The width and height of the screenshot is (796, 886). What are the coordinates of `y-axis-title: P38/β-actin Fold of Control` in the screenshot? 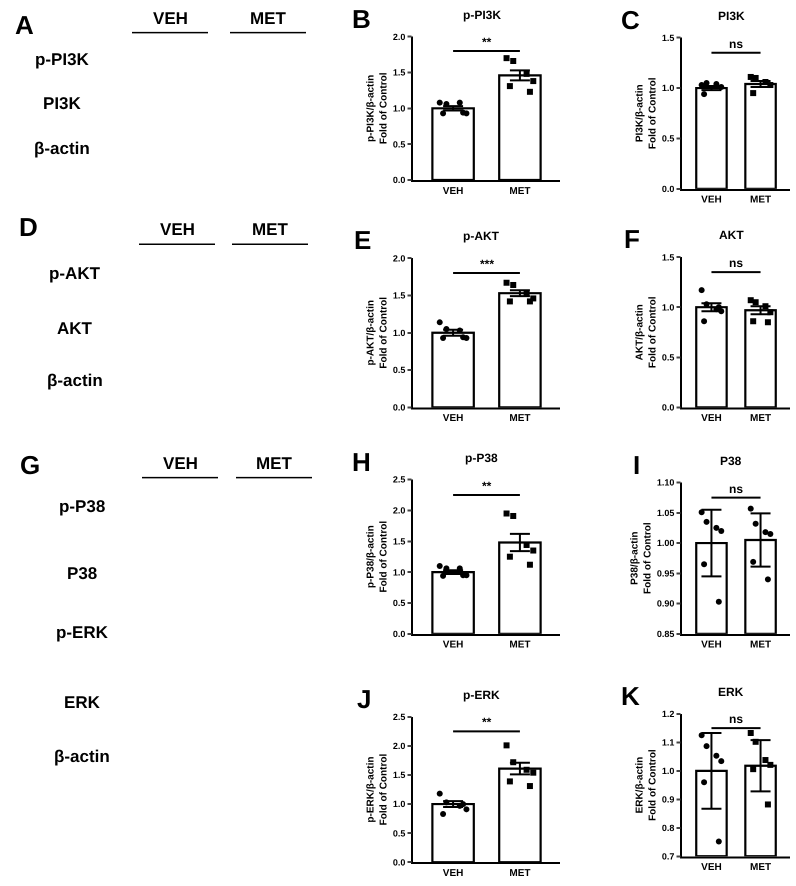 It's located at (641, 558).